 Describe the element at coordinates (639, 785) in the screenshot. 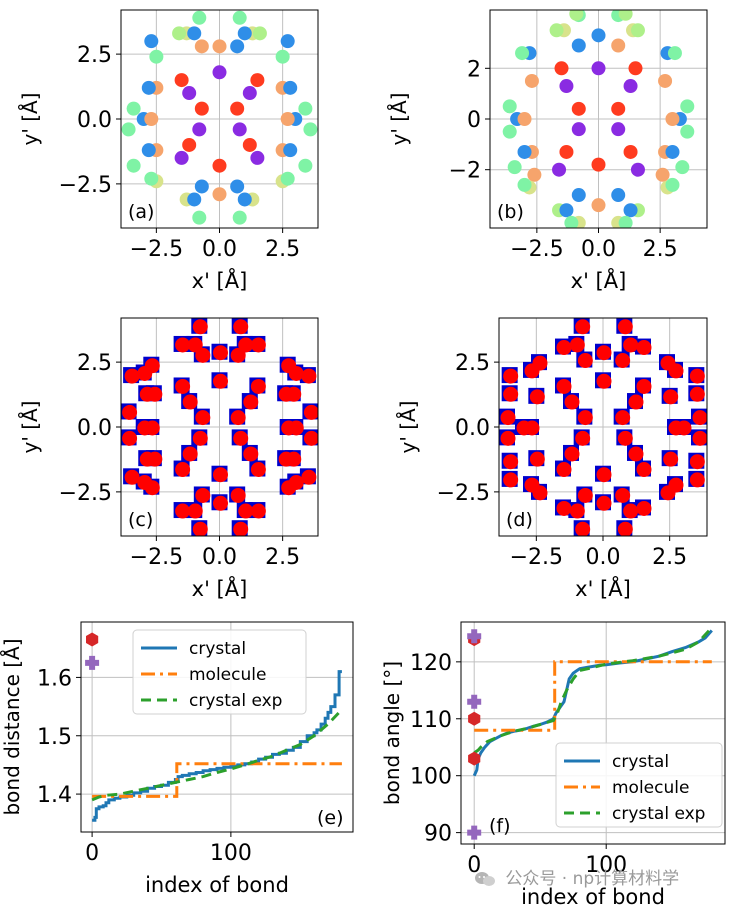

I see `legend: crystal molecule crystal exp` at that location.